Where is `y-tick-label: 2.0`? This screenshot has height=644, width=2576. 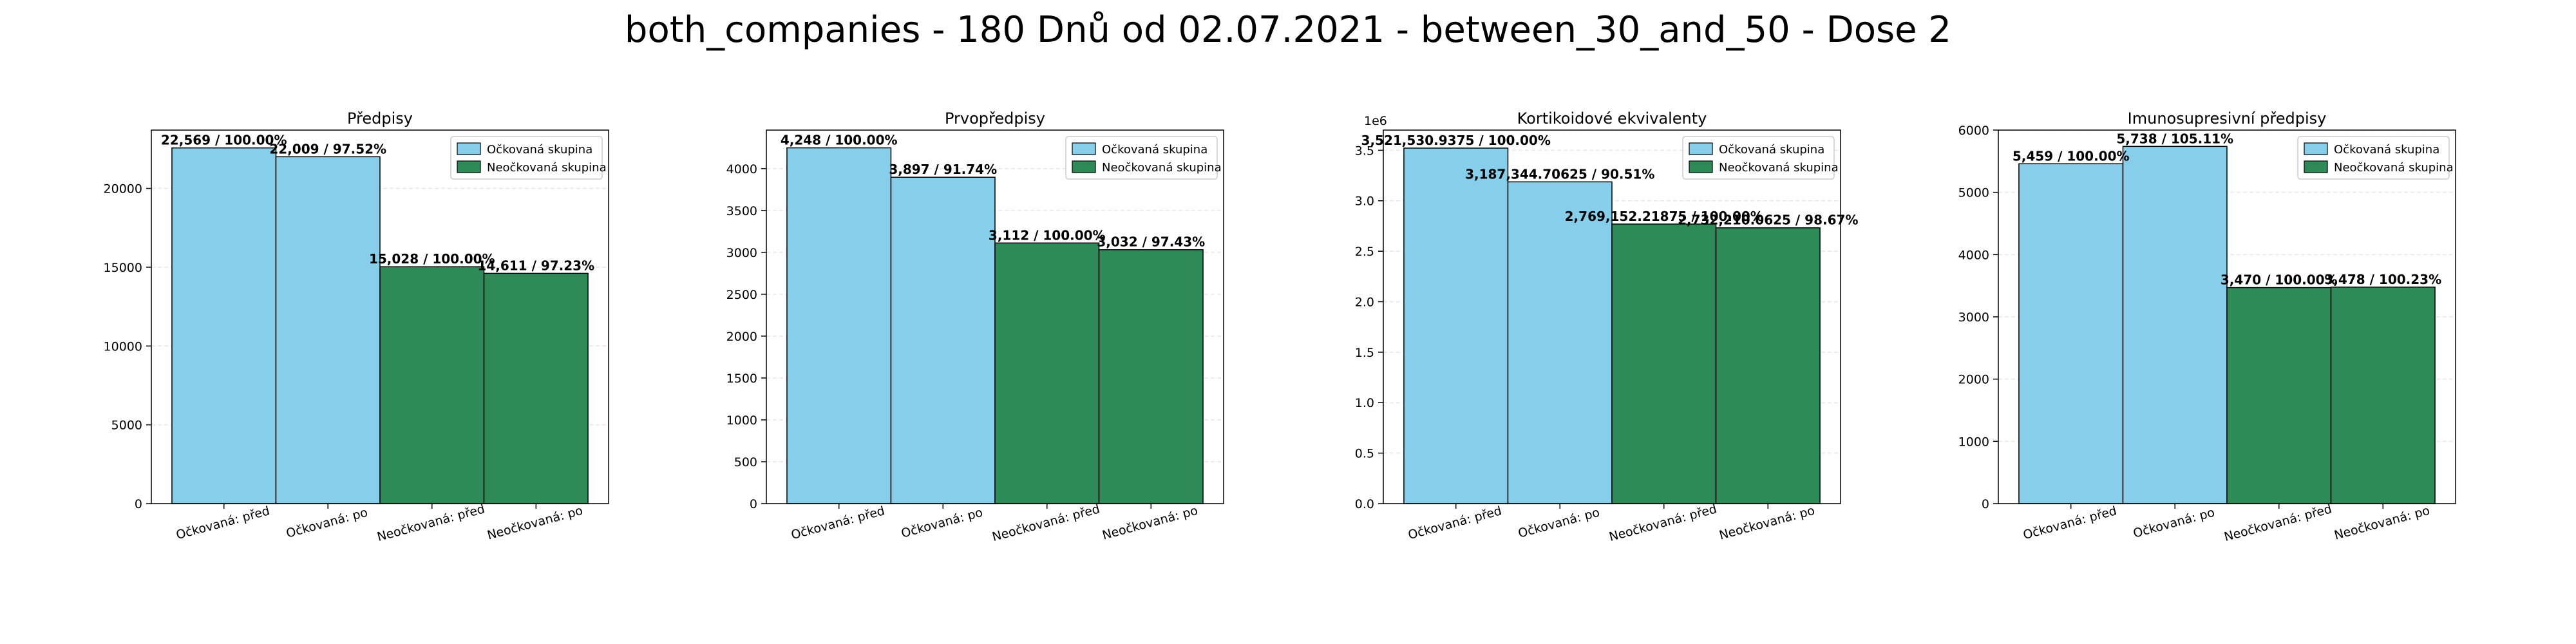
y-tick-label: 2.0 is located at coordinates (1364, 302).